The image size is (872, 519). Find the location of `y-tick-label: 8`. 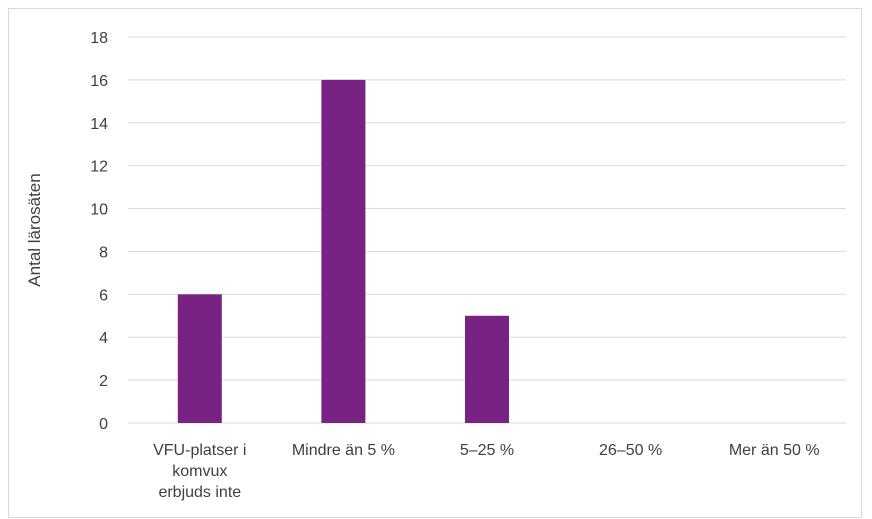

y-tick-label: 8 is located at coordinates (103, 252).